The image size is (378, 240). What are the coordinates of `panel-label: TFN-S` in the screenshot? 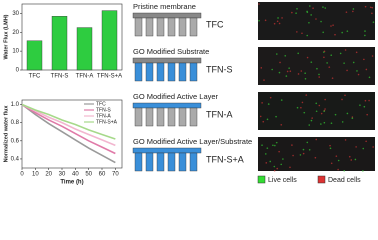 It's located at (219, 69).